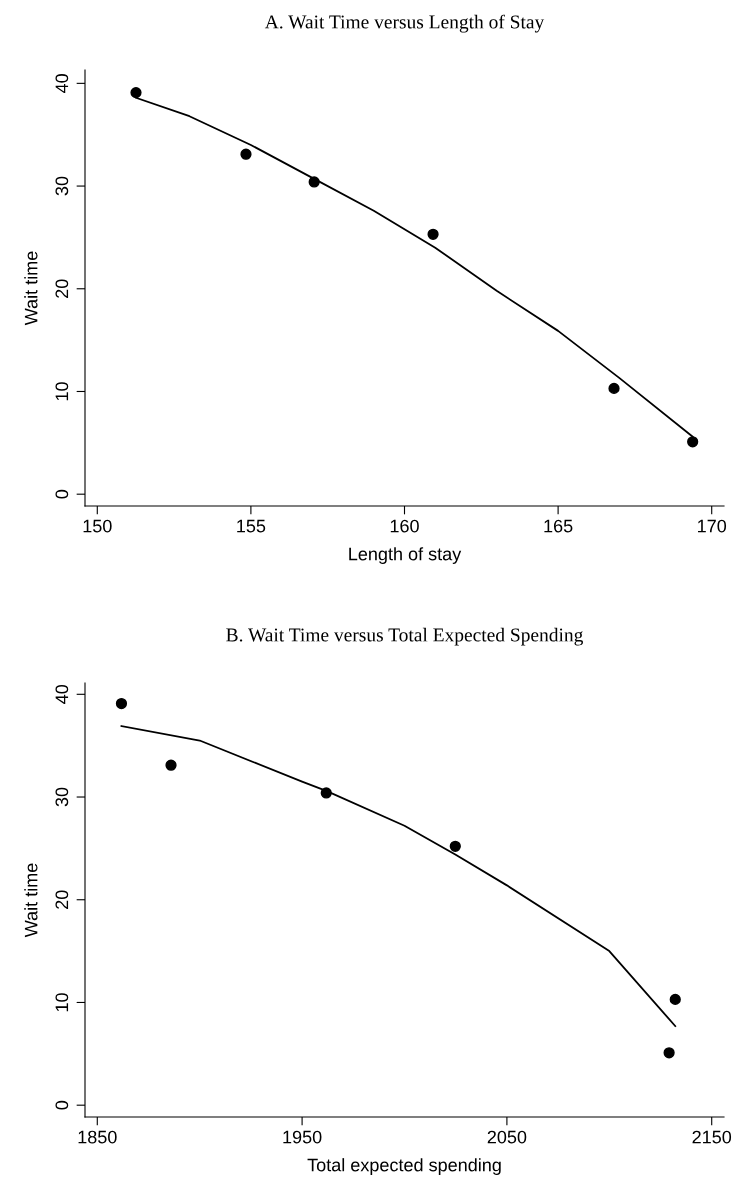 The width and height of the screenshot is (738, 1187). What do you see at coordinates (404, 1166) in the screenshot?
I see `x-axis-title: Total expected spending` at bounding box center [404, 1166].